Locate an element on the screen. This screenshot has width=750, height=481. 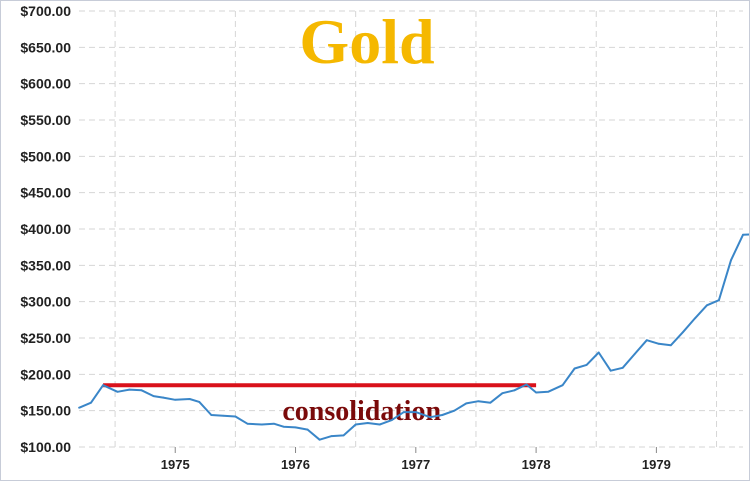
x-axis-tick-labels: 1975 1976 1977 1978 1979 is located at coordinates (416, 464).